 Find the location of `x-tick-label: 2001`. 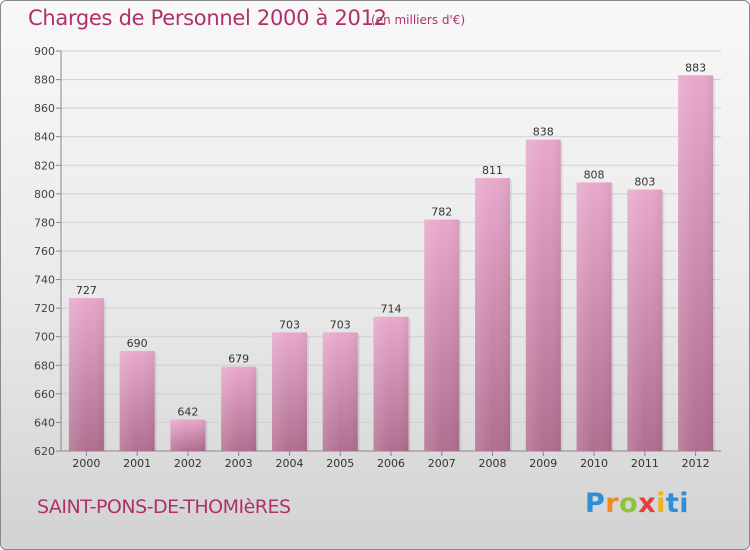

x-tick-label: 2001 is located at coordinates (137, 463).